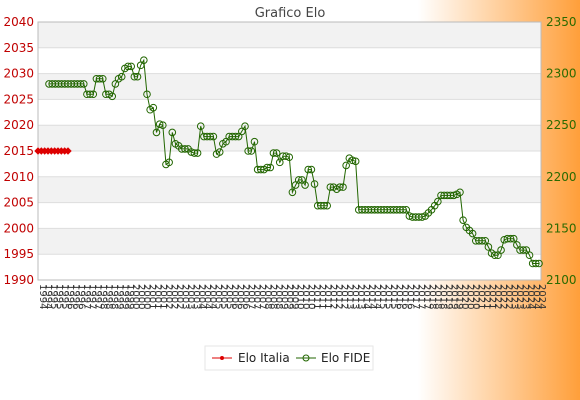 Image resolution: width=580 pixels, height=400 pixels. Describe the element at coordinates (75, 296) in the screenshot. I see `x-tick-label: 1996` at that location.